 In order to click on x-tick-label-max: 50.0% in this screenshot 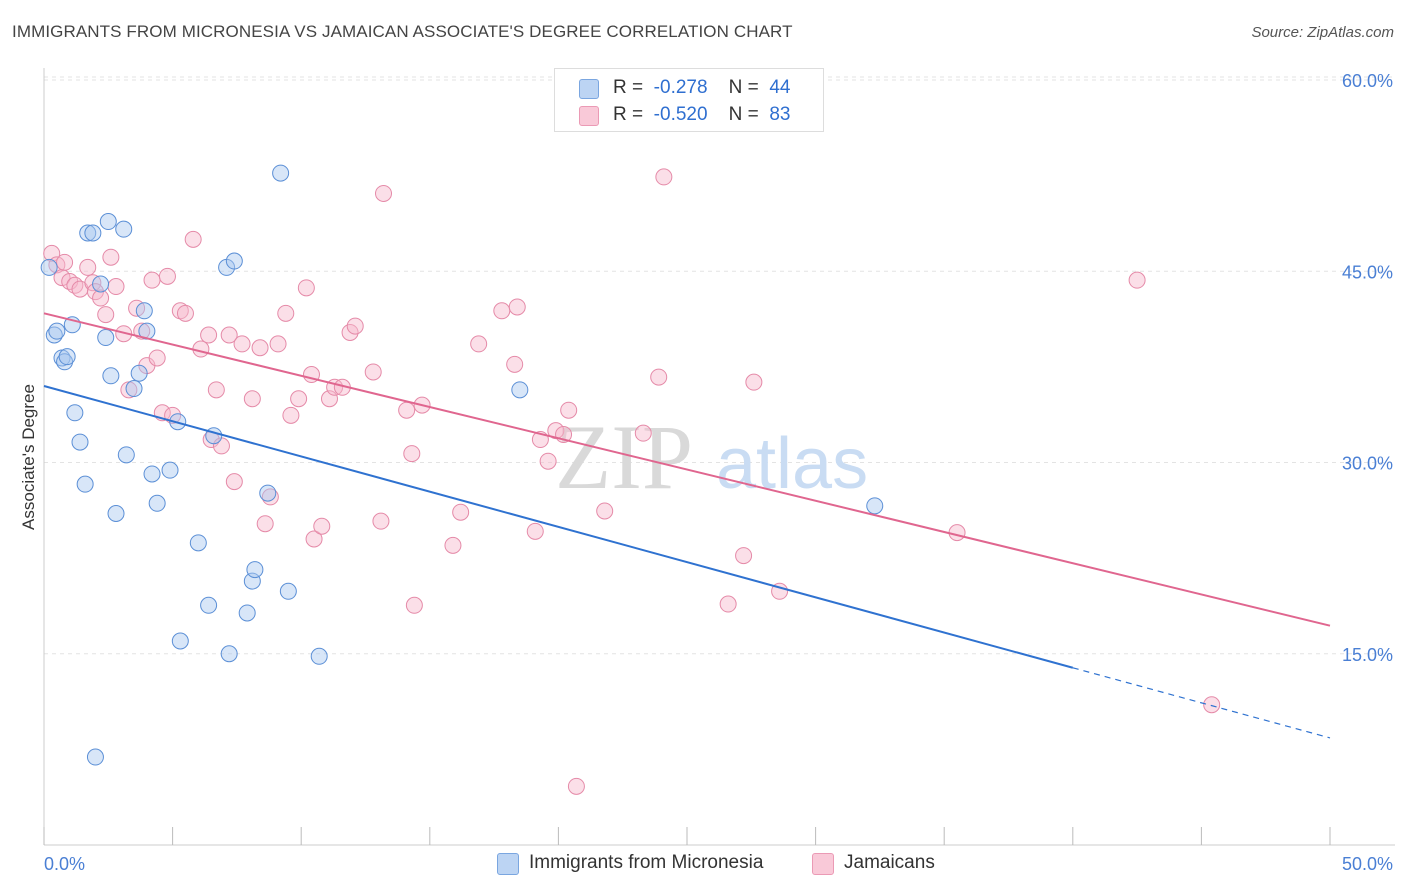, I will do `click(1367, 864)`.